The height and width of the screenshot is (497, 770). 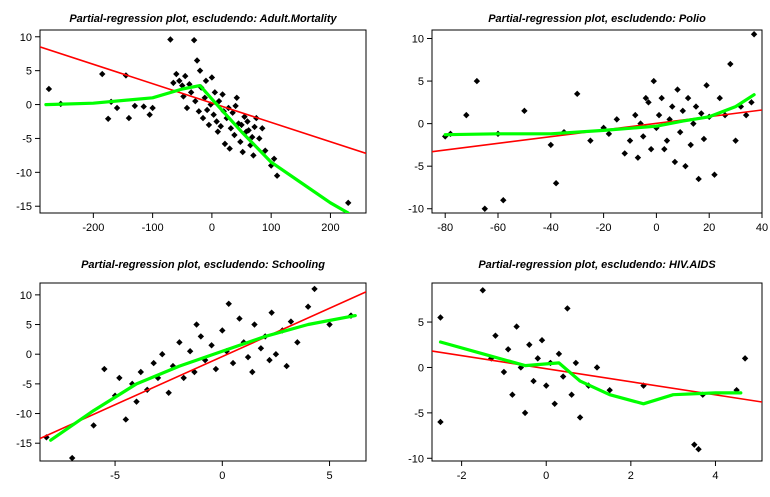 I want to click on y-tick-label: -5, so click(x=27, y=385).